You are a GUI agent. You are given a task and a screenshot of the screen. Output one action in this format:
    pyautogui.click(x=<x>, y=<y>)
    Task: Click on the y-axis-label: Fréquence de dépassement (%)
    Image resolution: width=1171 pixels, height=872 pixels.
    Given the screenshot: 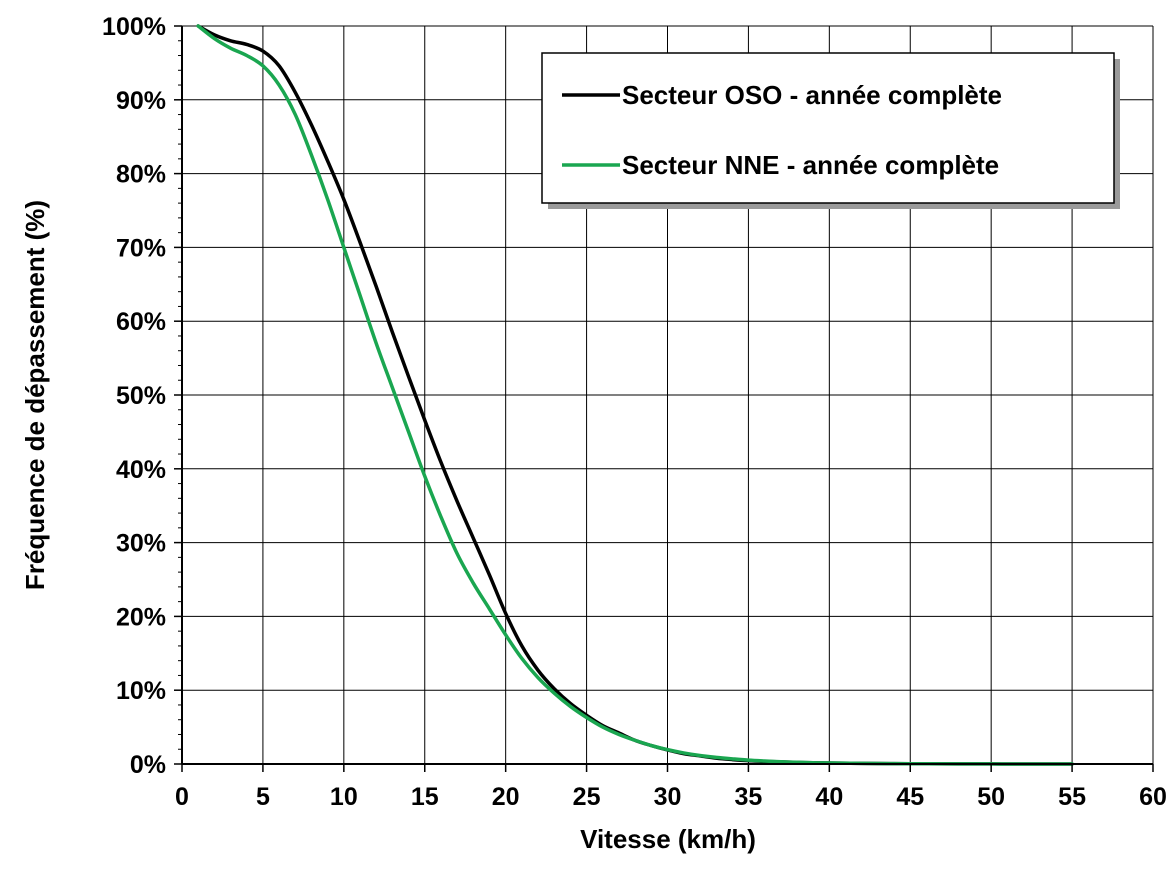 What is the action you would take?
    pyautogui.click(x=35, y=395)
    